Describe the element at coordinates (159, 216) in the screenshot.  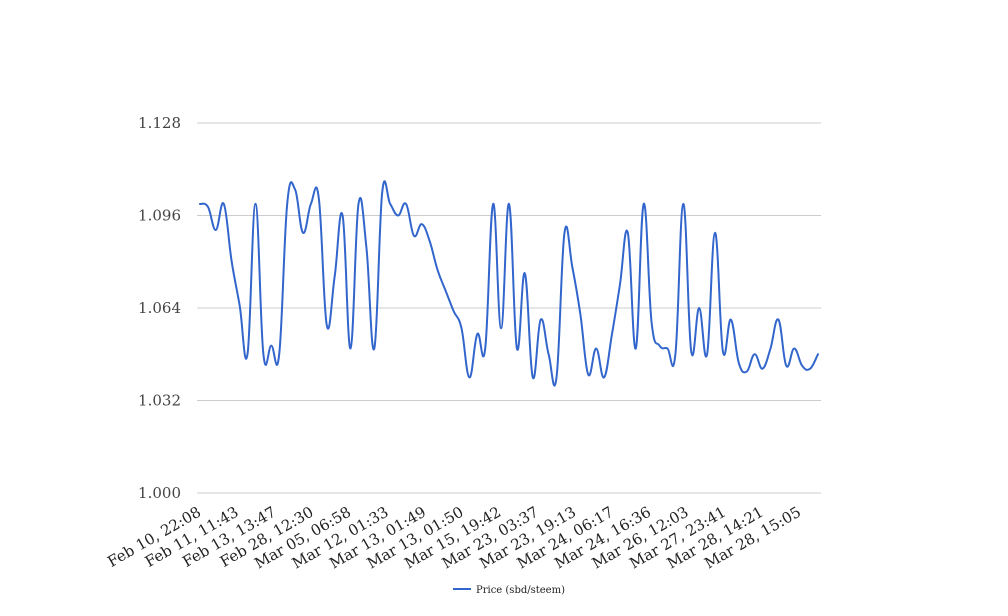
I see `y-tick-label: 1.096` at that location.